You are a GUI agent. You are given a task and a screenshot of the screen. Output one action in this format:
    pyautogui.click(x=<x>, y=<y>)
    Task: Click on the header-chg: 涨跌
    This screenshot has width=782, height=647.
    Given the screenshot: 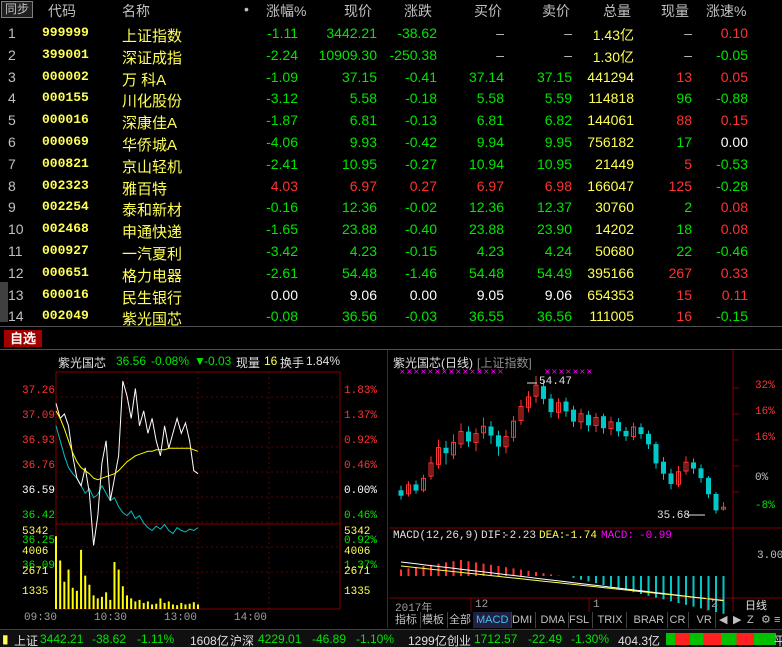 What is the action you would take?
    pyautogui.click(x=418, y=11)
    